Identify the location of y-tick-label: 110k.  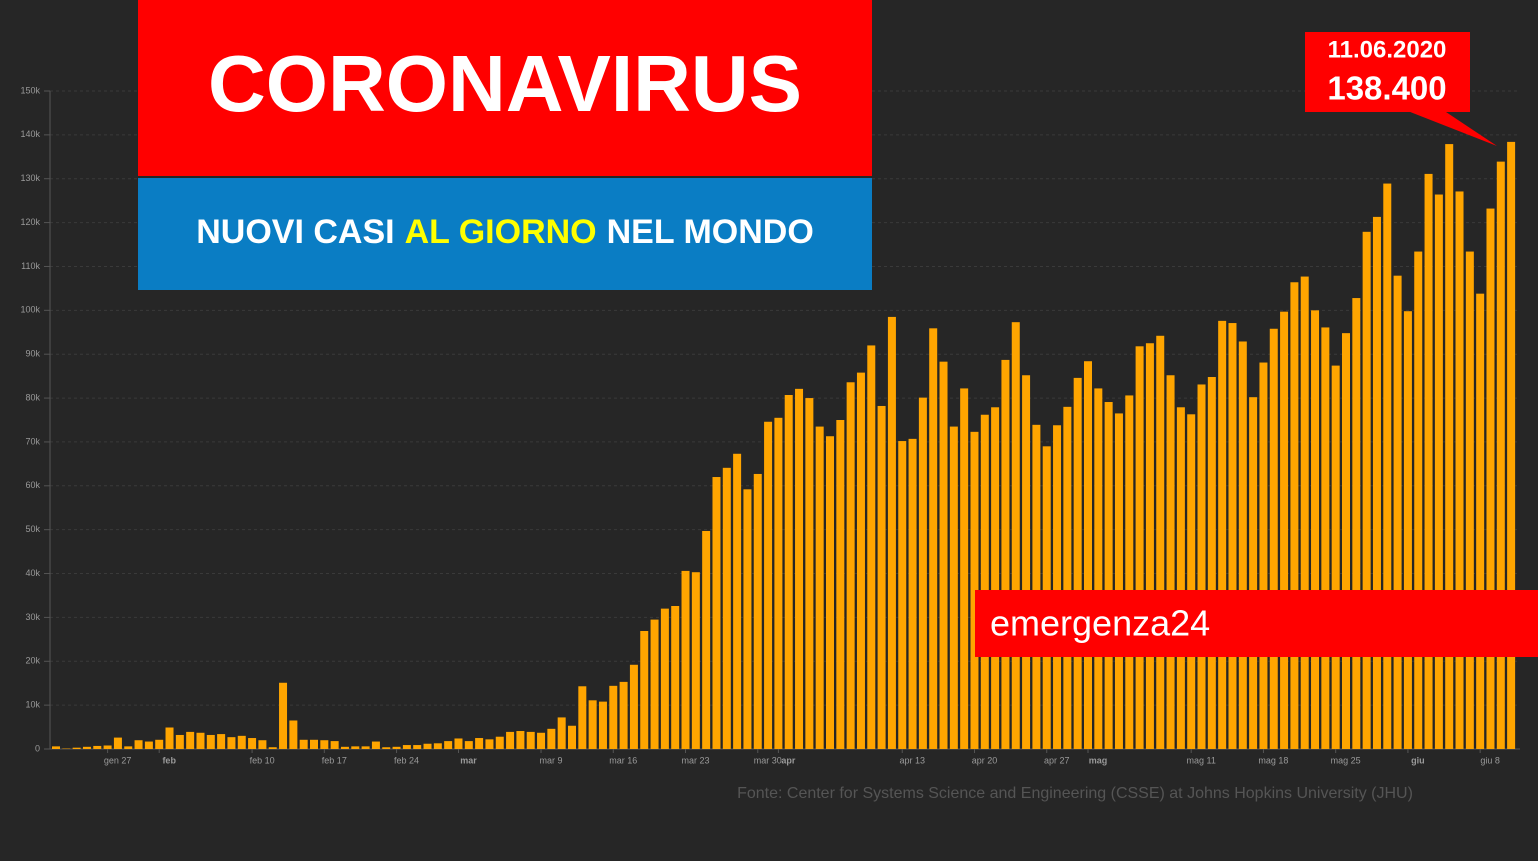
(30, 266).